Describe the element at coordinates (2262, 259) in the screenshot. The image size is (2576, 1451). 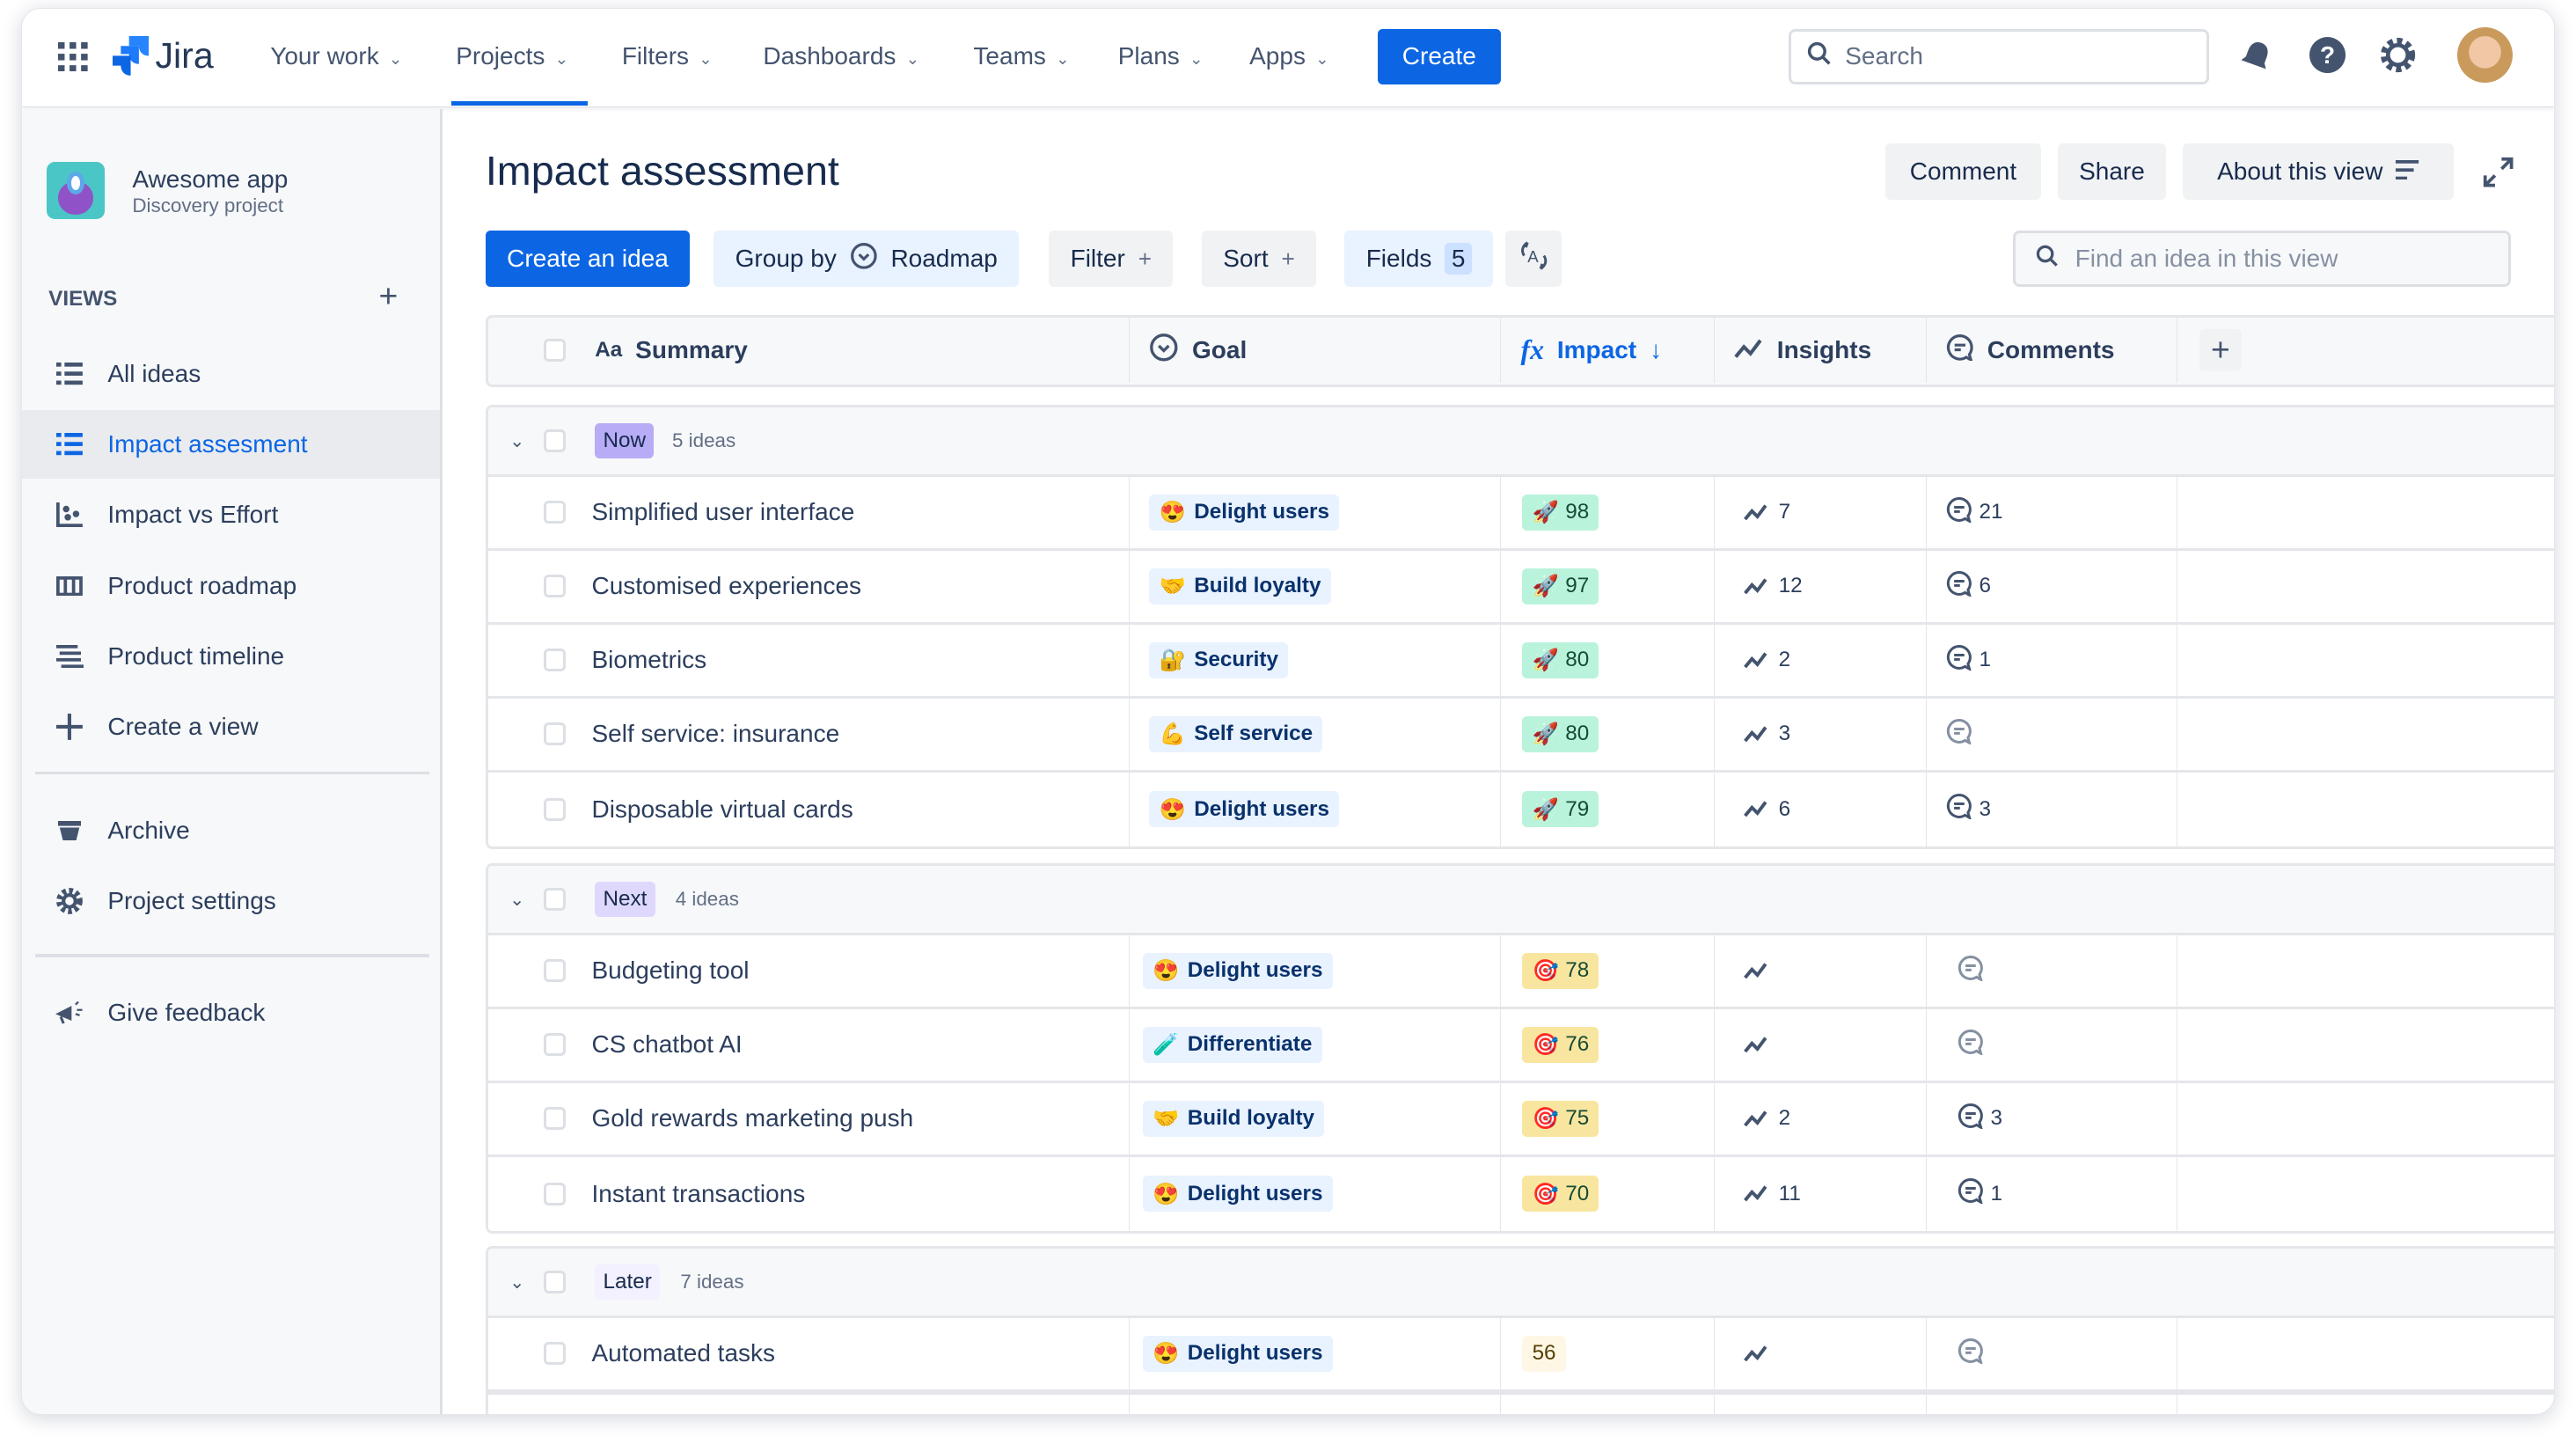
I see `find-idea-input: Find an idea in this view` at that location.